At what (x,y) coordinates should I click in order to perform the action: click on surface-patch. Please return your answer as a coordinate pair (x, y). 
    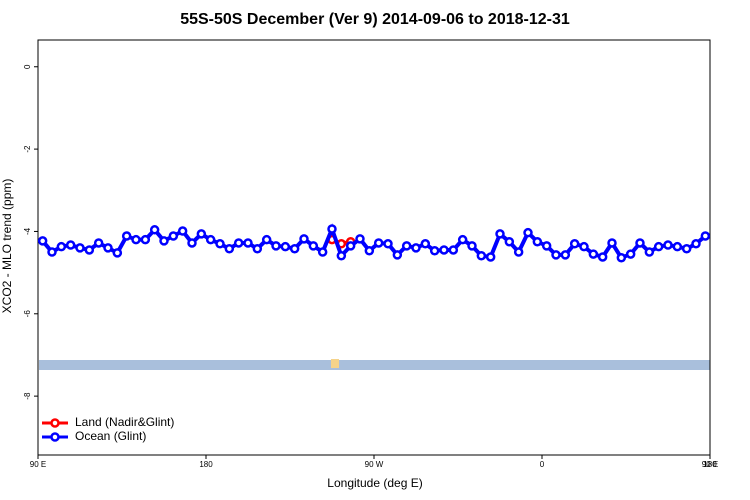
    Looking at the image, I should click on (335, 363).